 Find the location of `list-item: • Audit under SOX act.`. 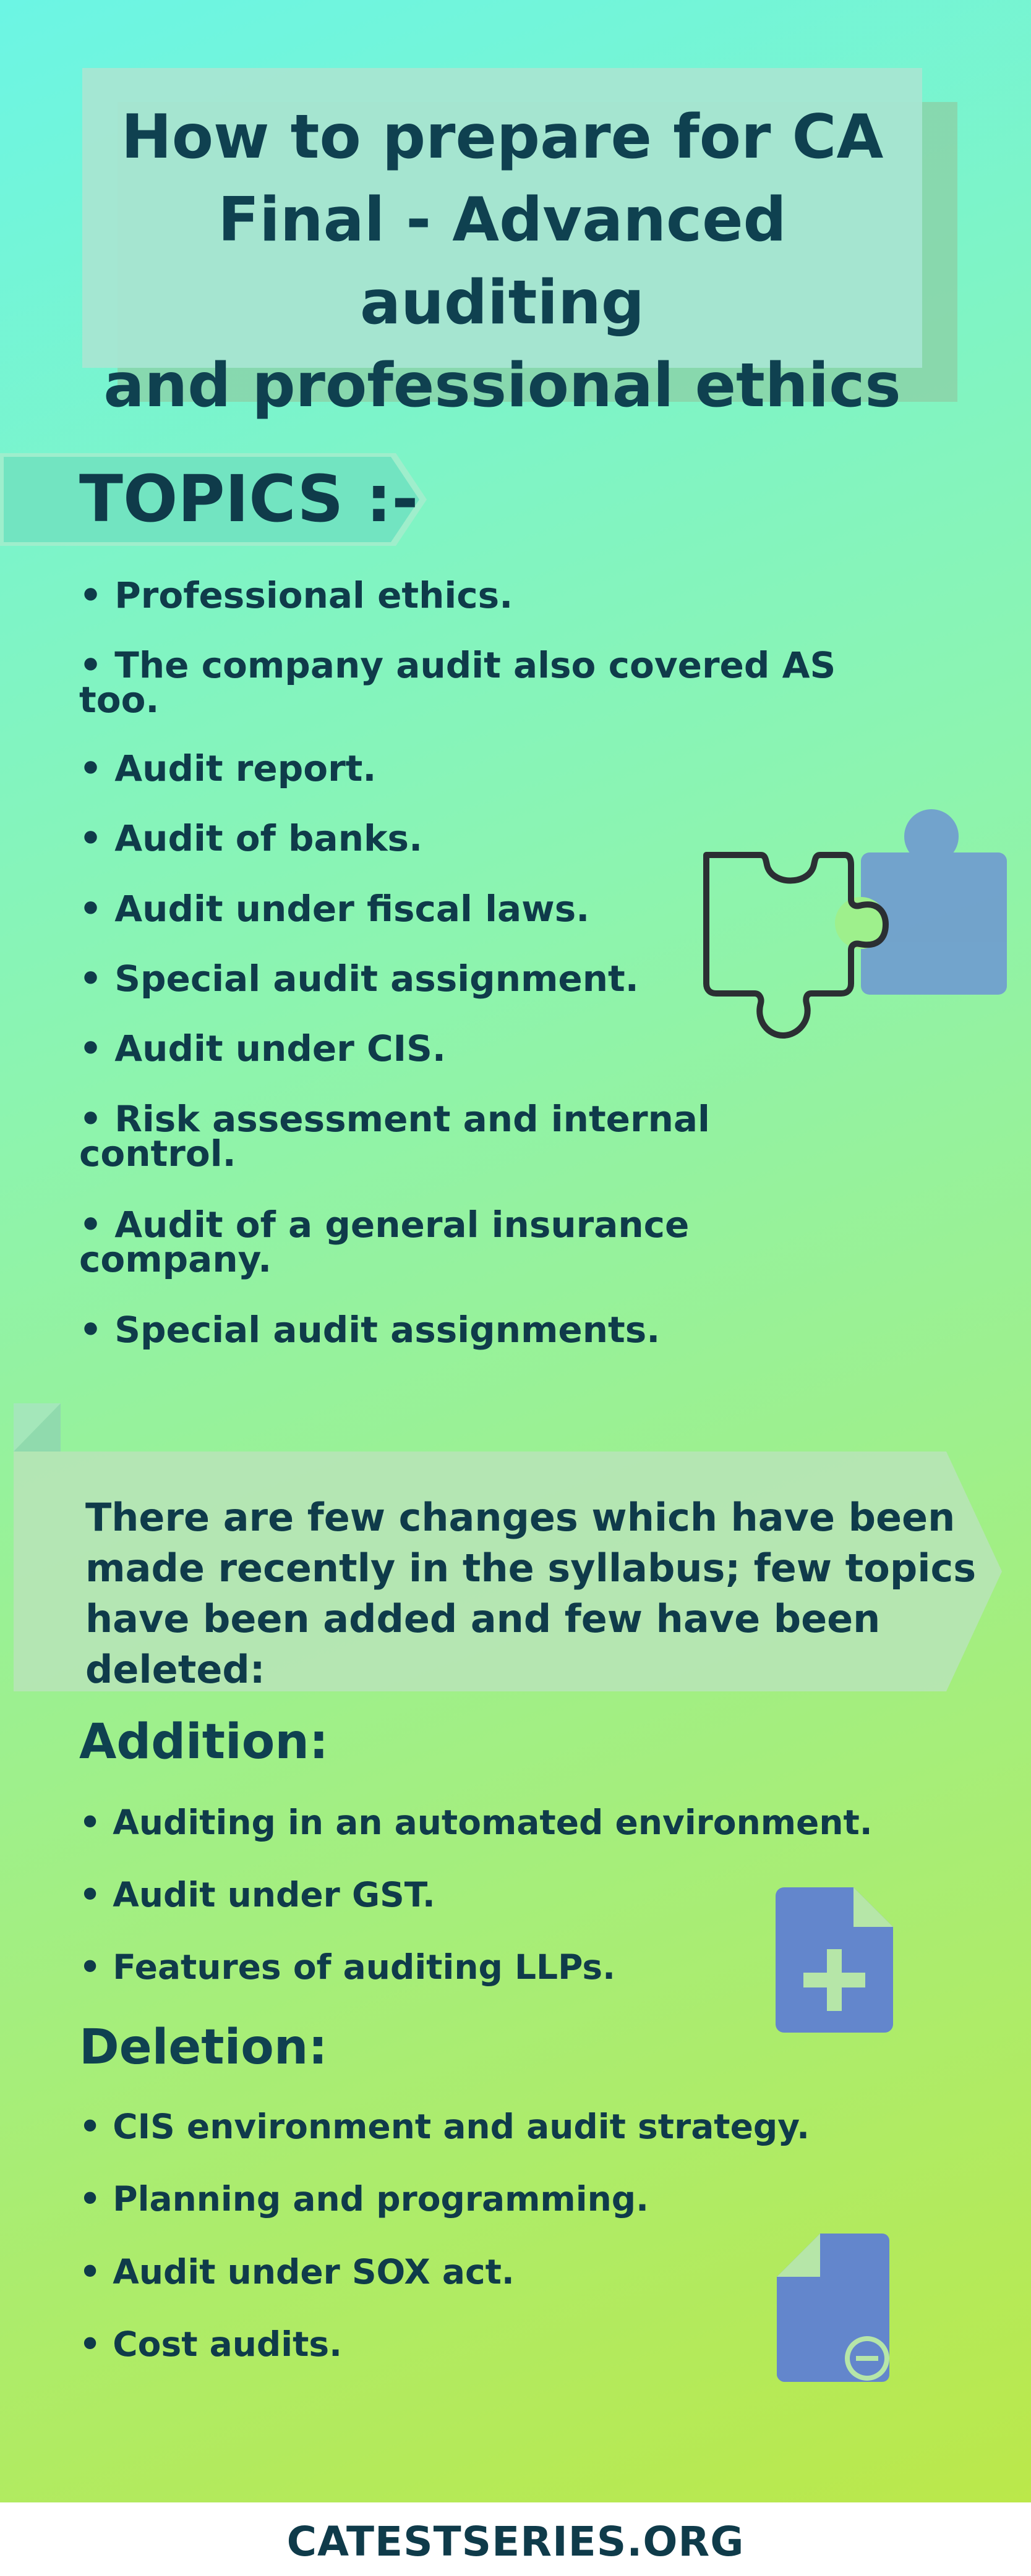

list-item: • Audit under SOX act. is located at coordinates (297, 2272).